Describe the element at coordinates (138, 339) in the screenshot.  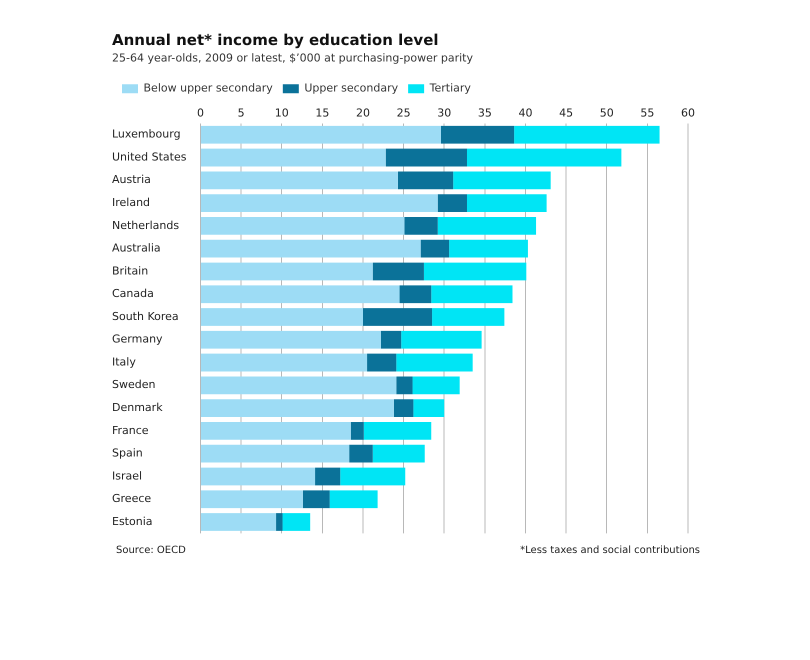
I see `y-tick-label: Germany` at that location.